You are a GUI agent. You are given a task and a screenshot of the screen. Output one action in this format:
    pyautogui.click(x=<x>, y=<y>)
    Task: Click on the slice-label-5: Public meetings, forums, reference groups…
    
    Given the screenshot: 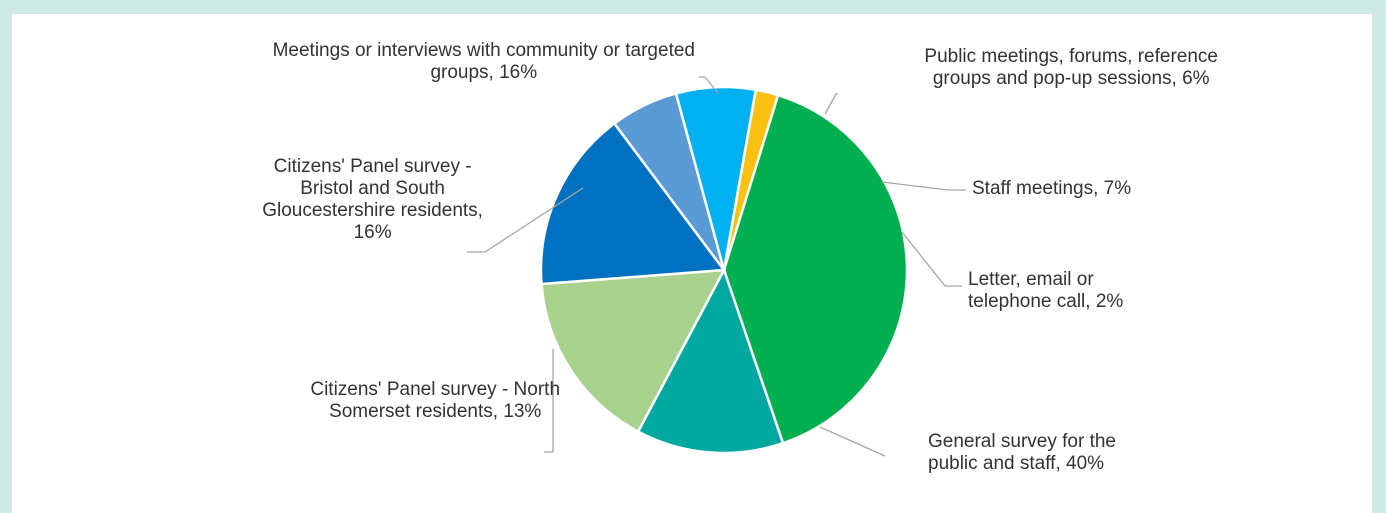 What is the action you would take?
    pyautogui.click(x=1071, y=67)
    